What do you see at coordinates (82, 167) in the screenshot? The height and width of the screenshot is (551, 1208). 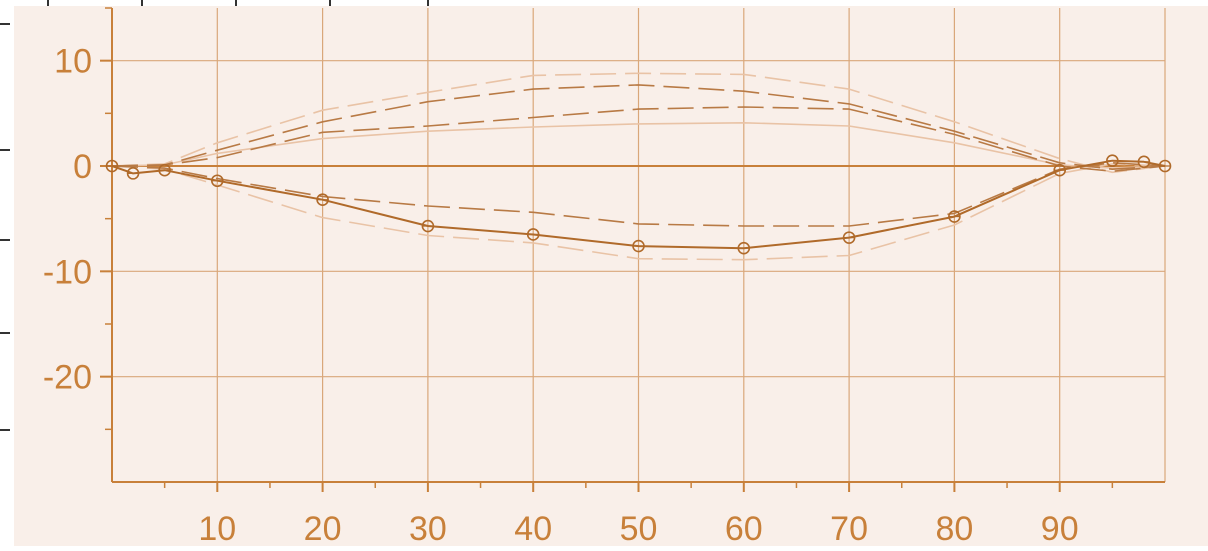 I see `y-tick-label: 0` at bounding box center [82, 167].